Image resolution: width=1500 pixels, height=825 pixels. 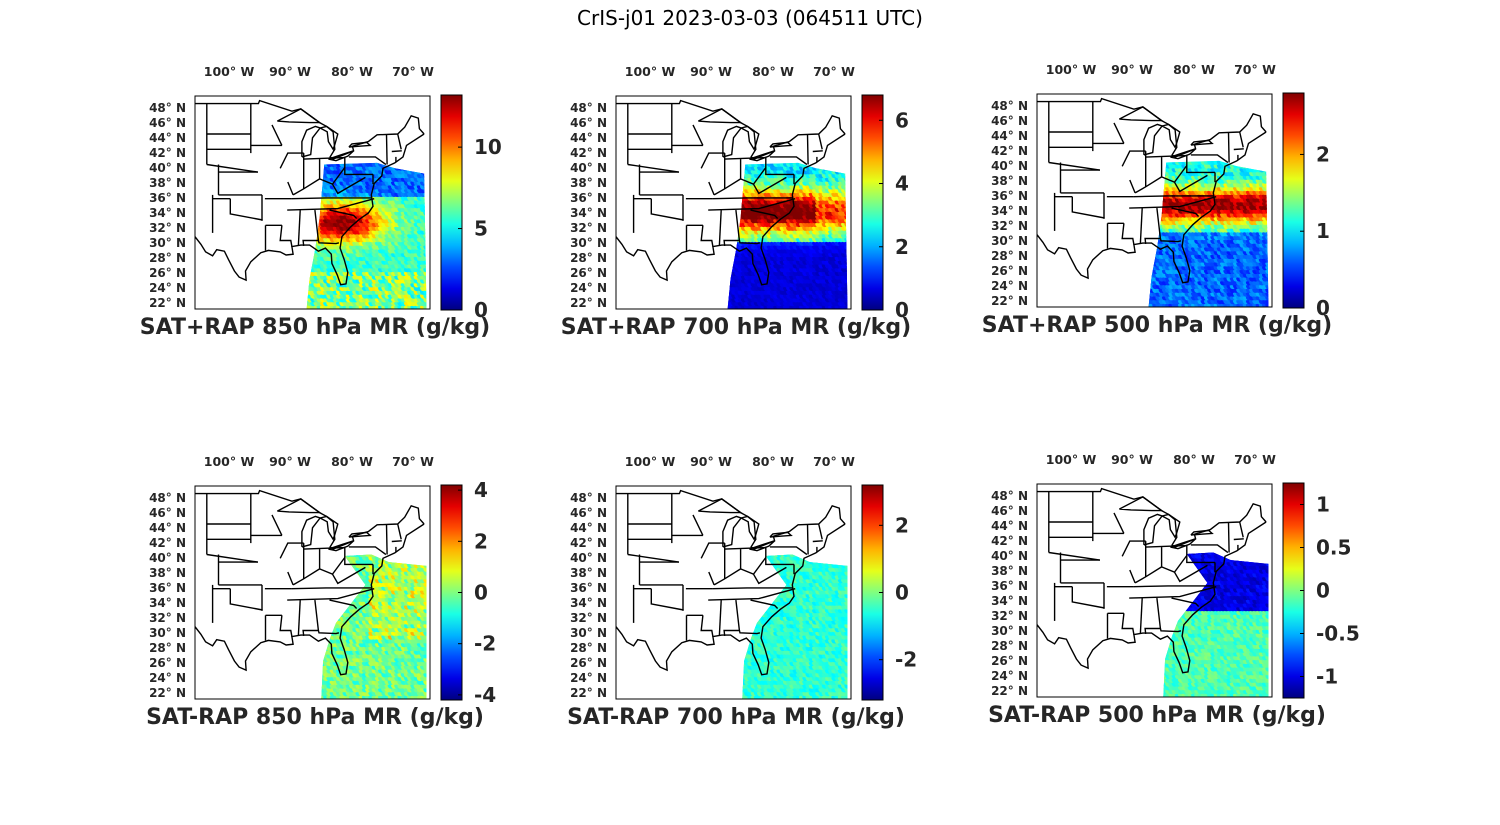 What do you see at coordinates (1157, 325) in the screenshot?
I see `panel-title: SAT+RAP 500 hPa MR (g/kg)` at bounding box center [1157, 325].